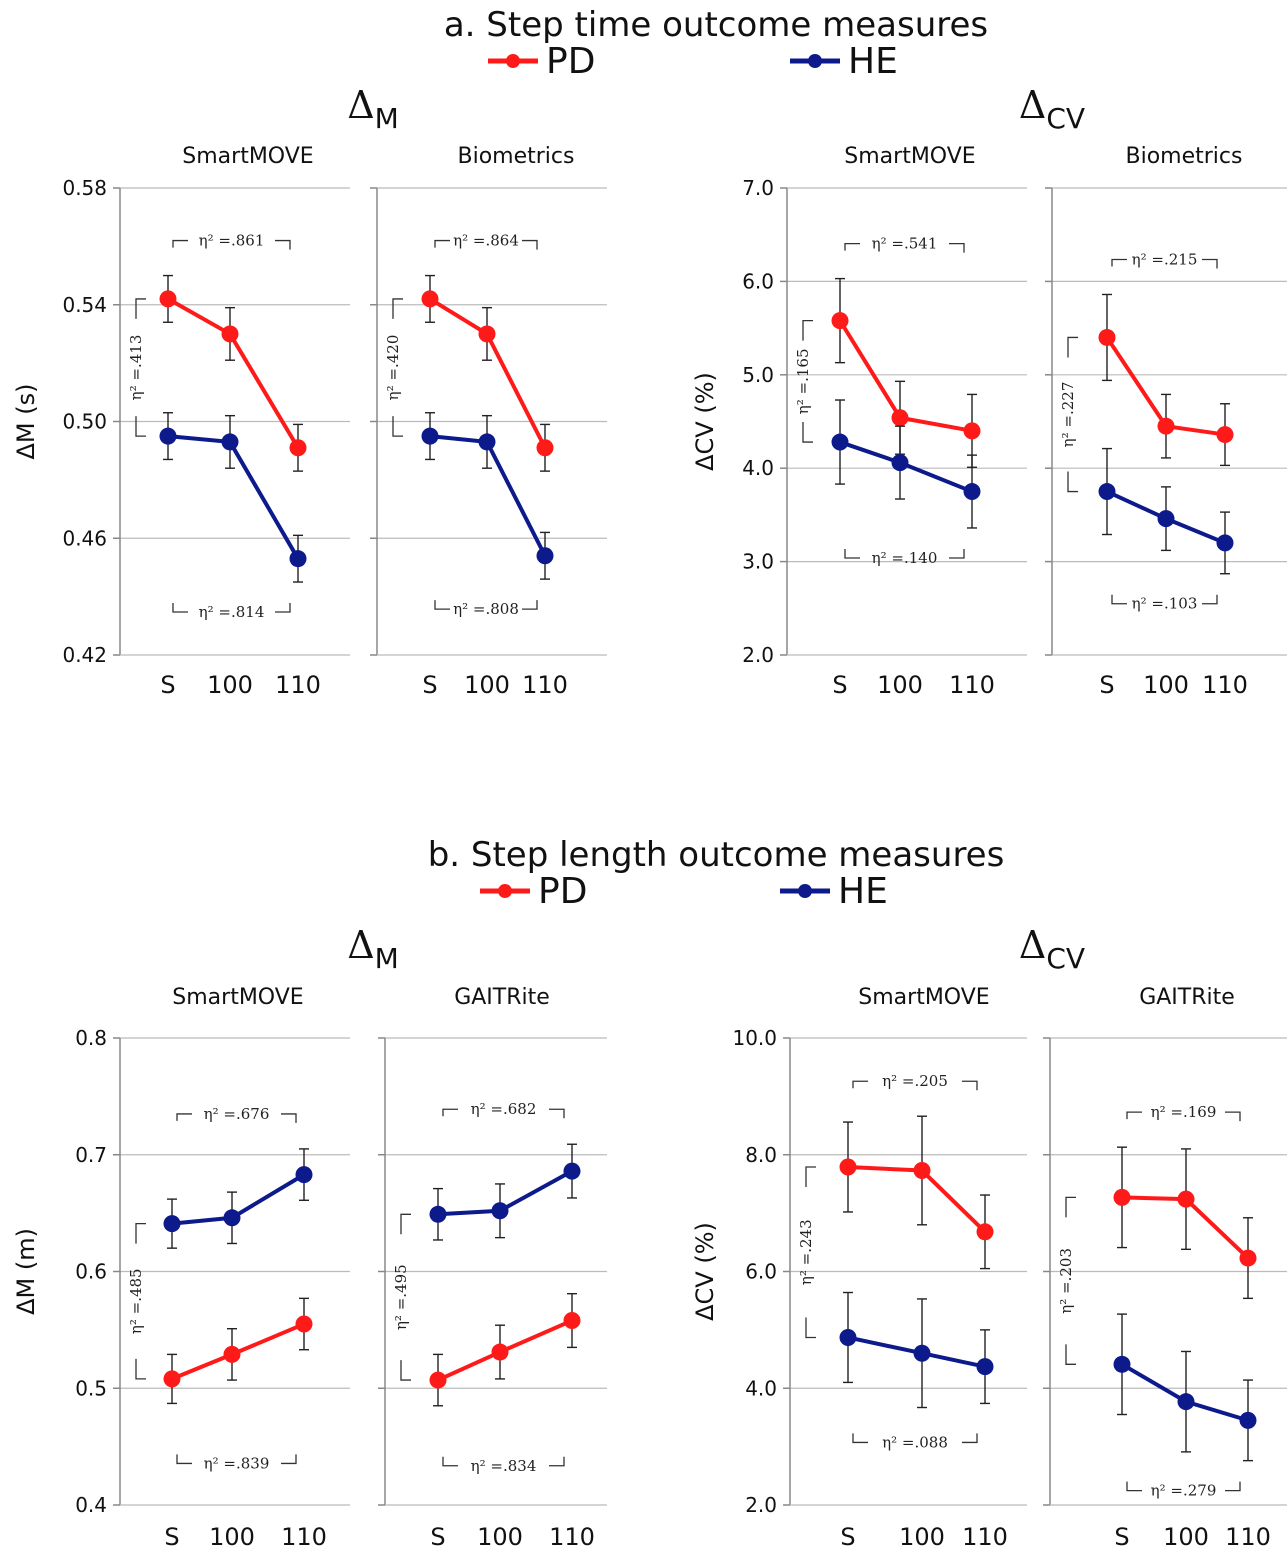 The image size is (1287, 1550). Describe the element at coordinates (486, 609) in the screenshot. I see `eta-label: η² =.808` at that location.